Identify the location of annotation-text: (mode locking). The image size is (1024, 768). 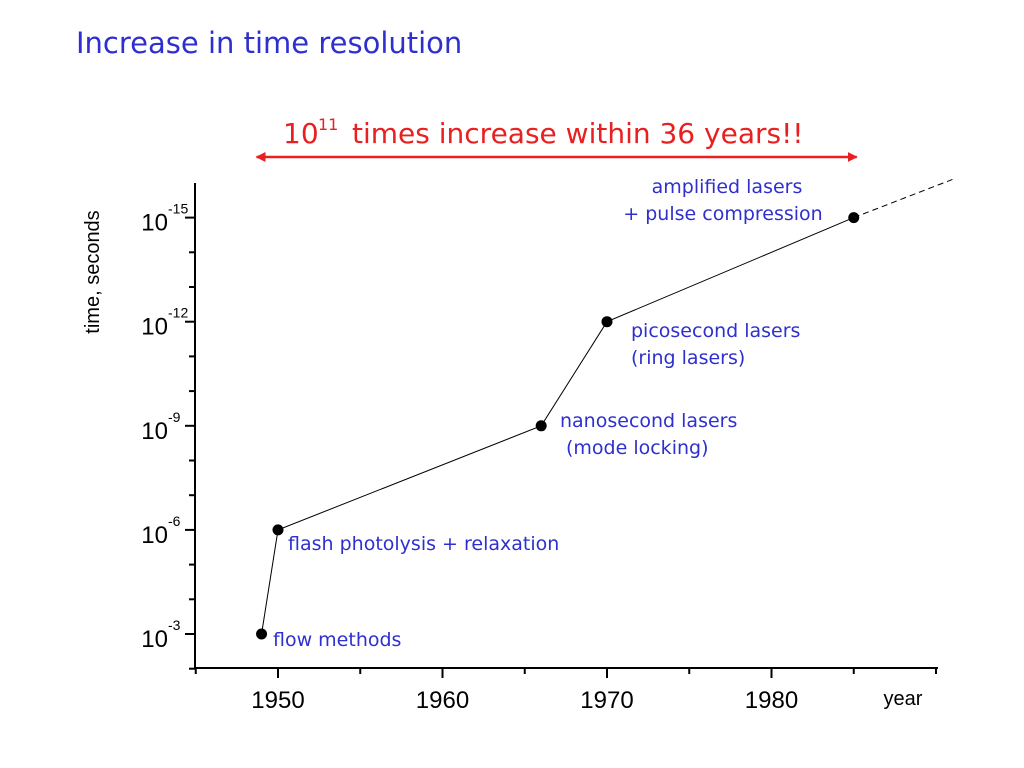
(637, 448).